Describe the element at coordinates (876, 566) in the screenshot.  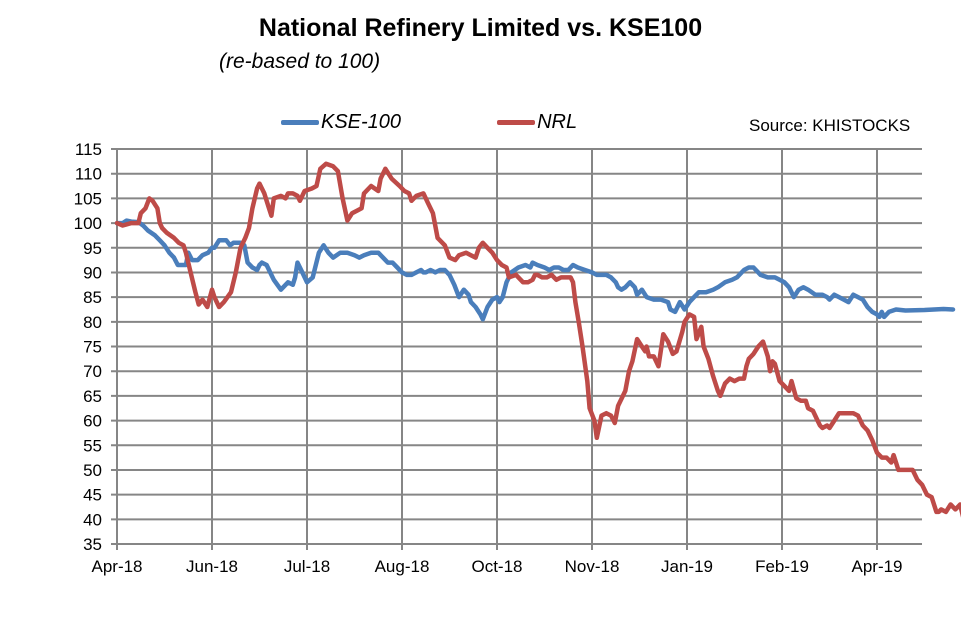
I see `x-tick-label: Apr-19` at that location.